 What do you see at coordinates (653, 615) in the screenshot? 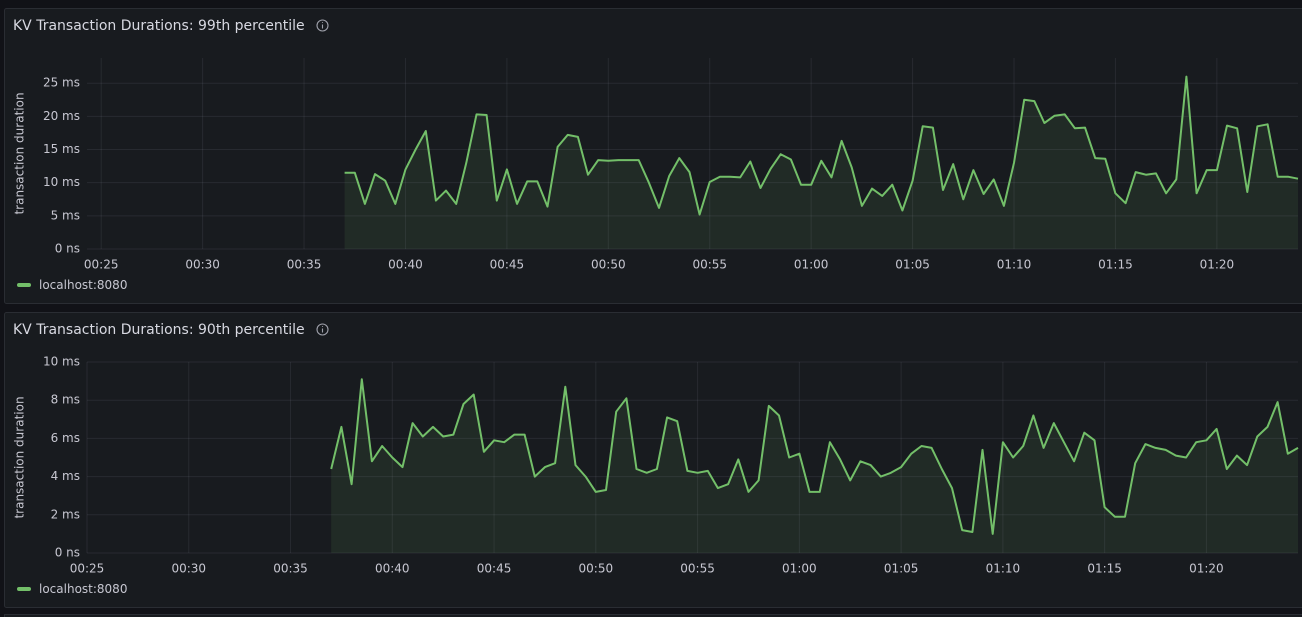
I see `panel` at bounding box center [653, 615].